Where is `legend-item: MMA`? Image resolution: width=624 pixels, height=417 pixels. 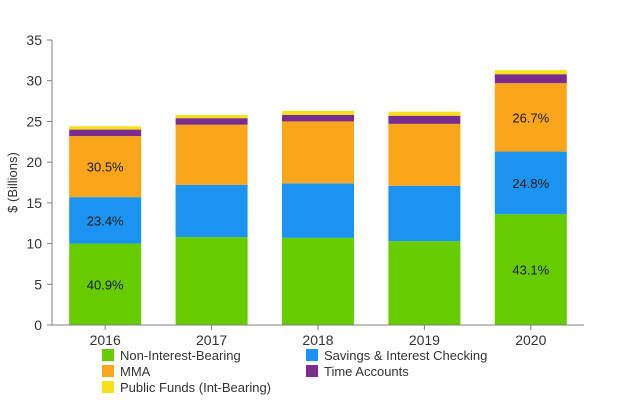 legend-item: MMA is located at coordinates (126, 371).